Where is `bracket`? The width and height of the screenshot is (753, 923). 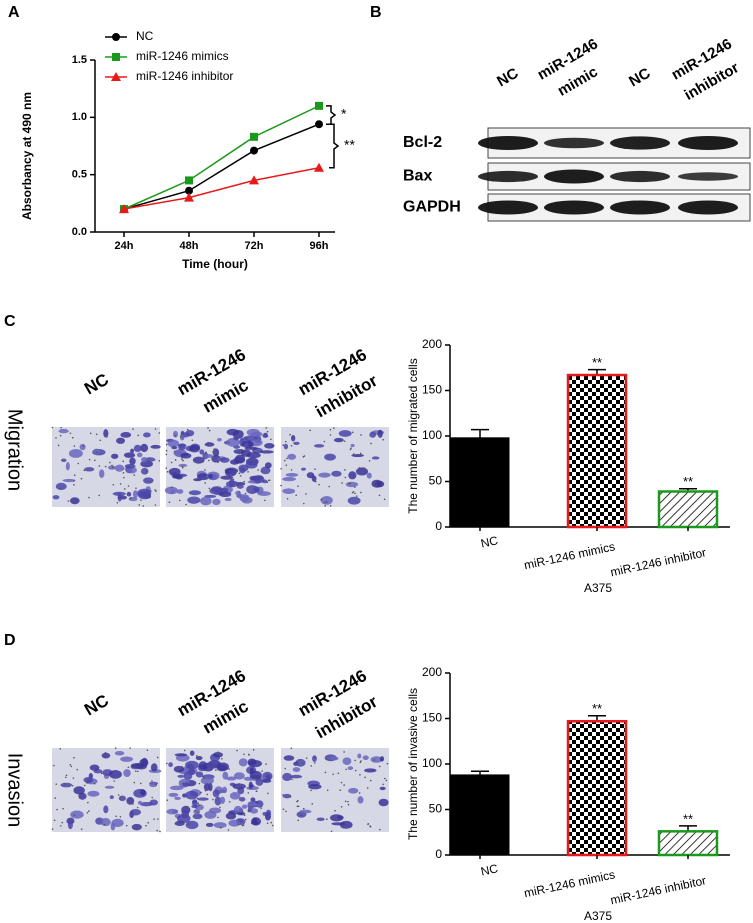
bracket is located at coordinates (334, 146).